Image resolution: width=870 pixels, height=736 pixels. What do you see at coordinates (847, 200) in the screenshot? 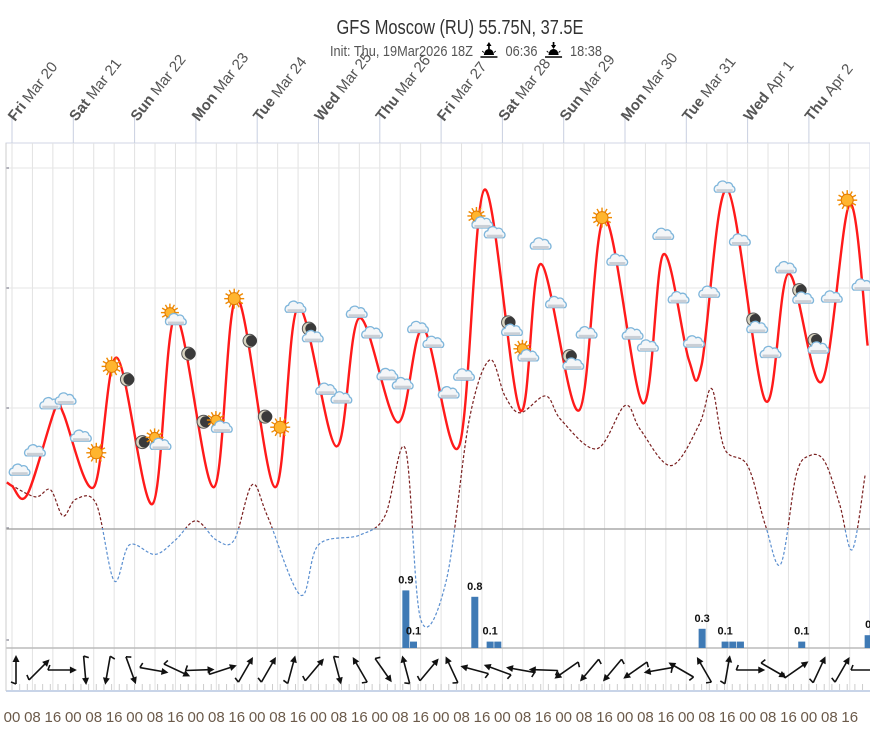
I see `sun-disc` at bounding box center [847, 200].